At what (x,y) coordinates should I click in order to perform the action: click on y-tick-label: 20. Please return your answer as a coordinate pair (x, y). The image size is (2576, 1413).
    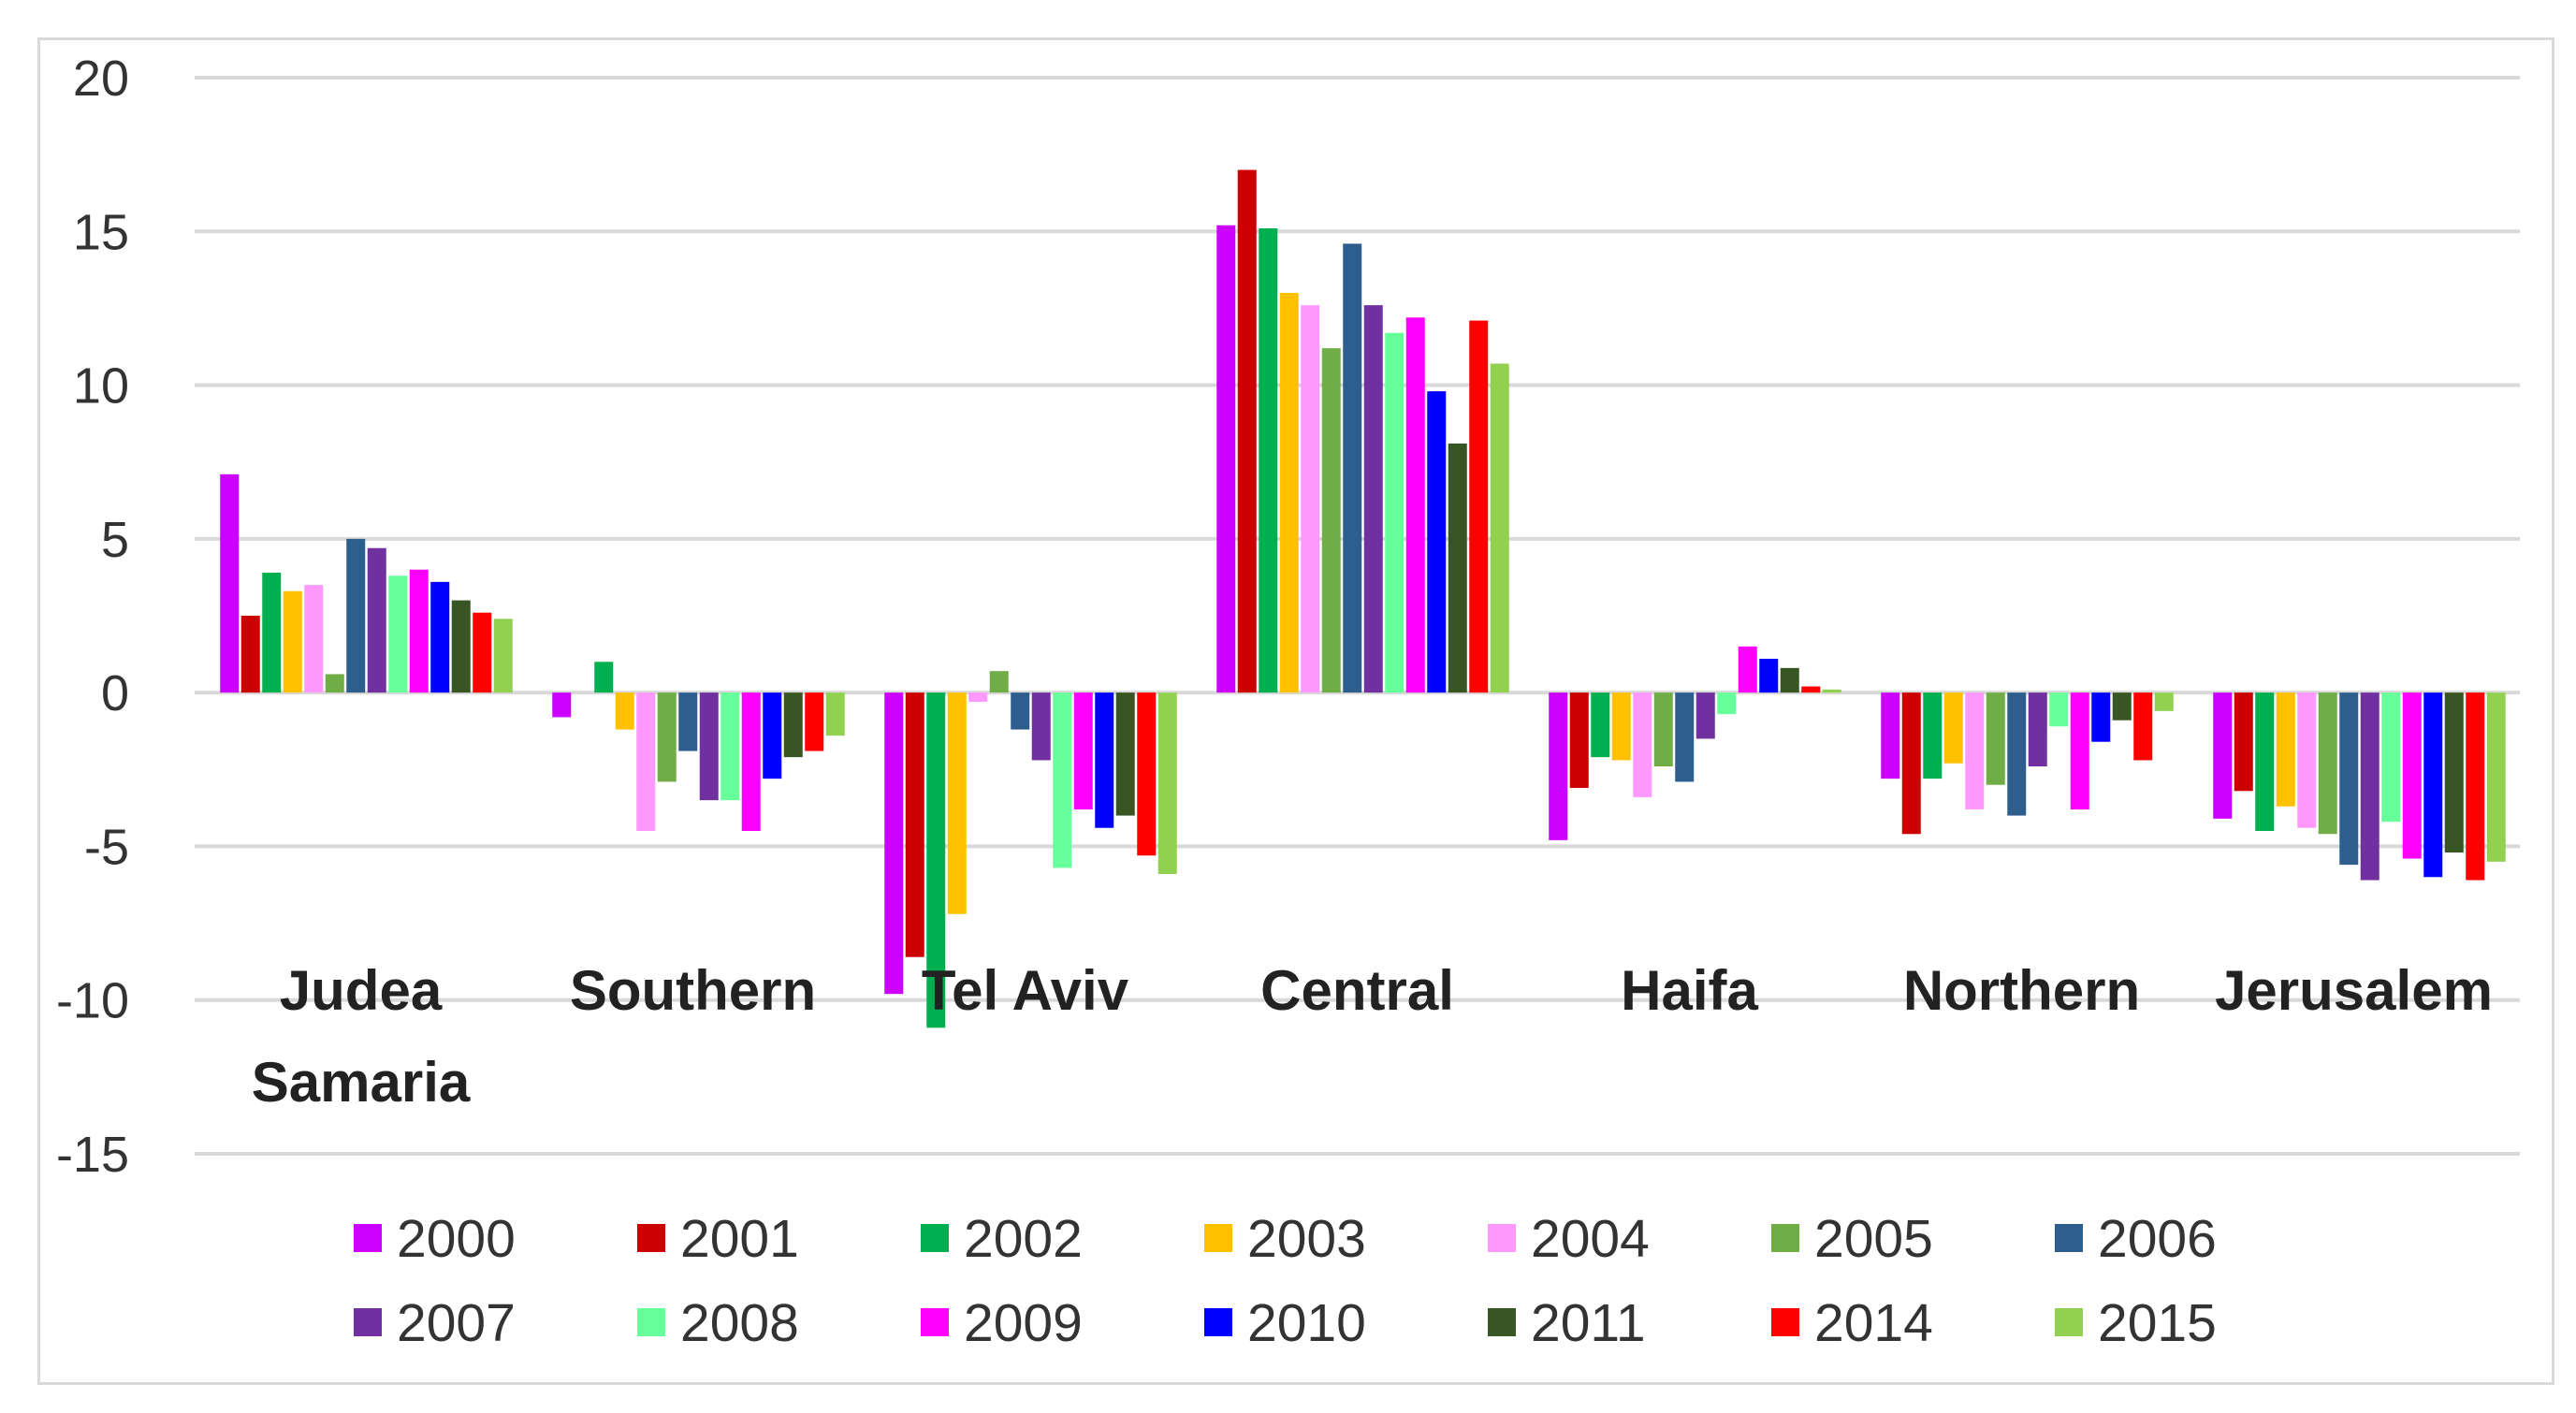
    Looking at the image, I should click on (101, 79).